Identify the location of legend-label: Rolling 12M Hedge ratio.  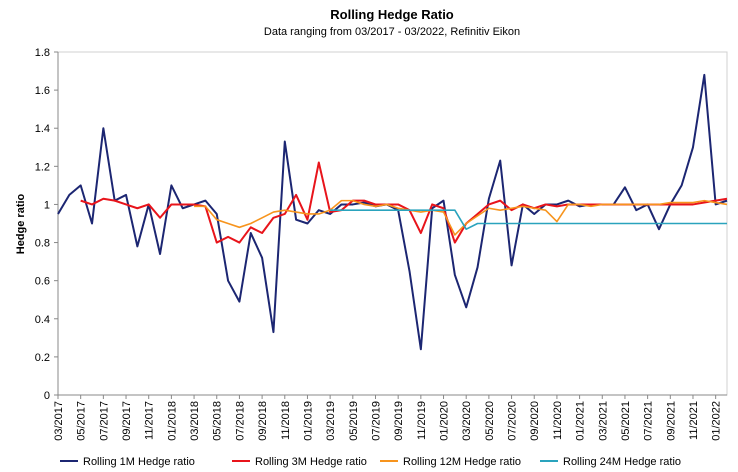
(462, 462).